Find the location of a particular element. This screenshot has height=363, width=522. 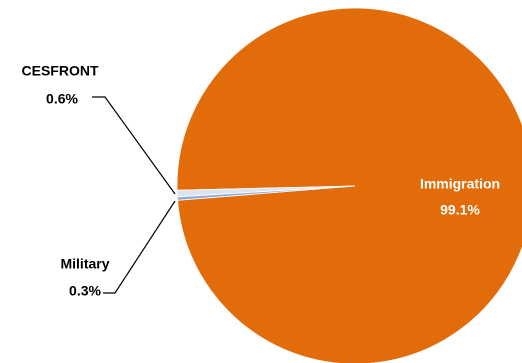

slice-value-label: 0.3% is located at coordinates (85, 291).